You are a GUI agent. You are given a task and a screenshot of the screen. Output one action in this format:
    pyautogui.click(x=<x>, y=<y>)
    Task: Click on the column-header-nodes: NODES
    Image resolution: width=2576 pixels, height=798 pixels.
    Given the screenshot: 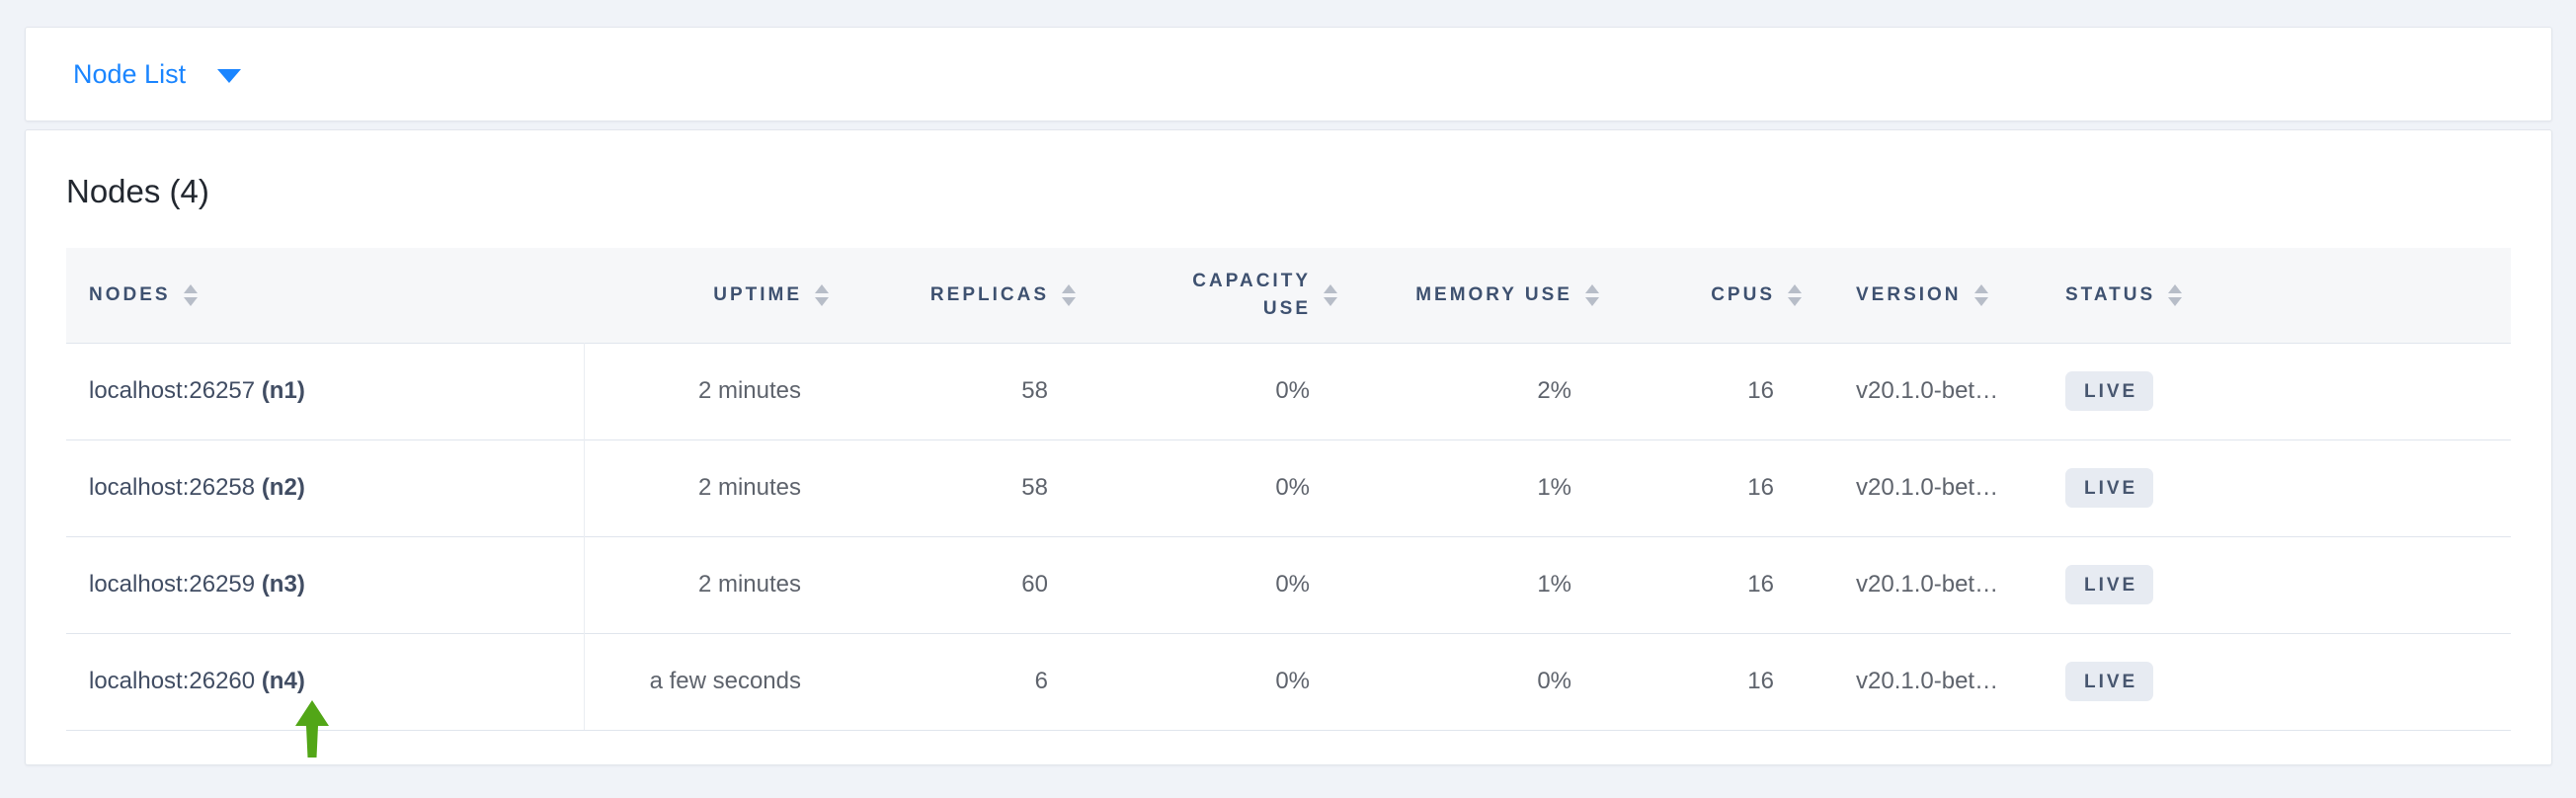 What is the action you would take?
    pyautogui.click(x=325, y=295)
    